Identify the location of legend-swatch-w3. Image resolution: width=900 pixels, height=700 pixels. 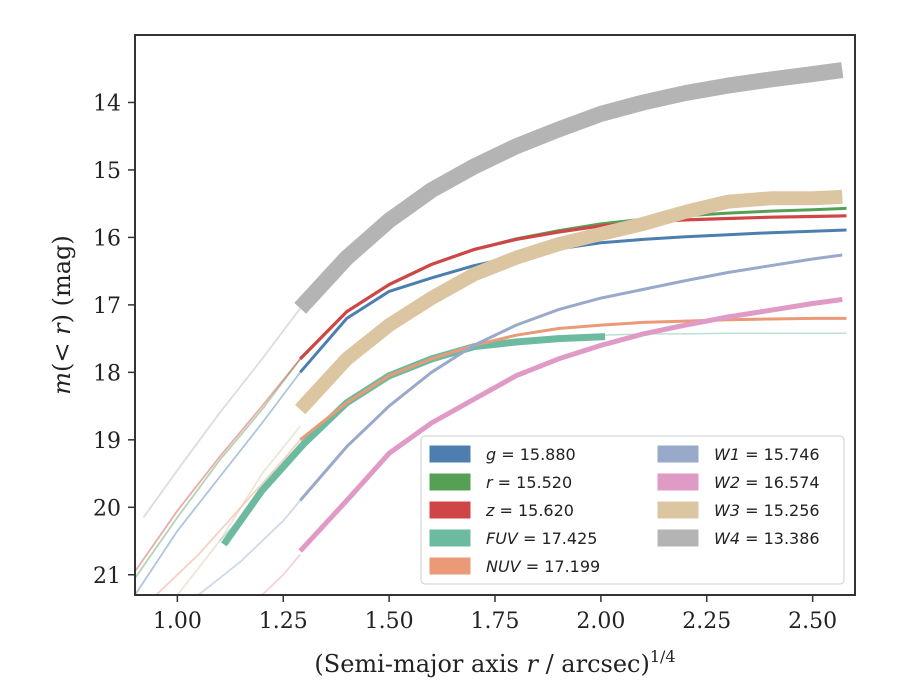
(678, 510).